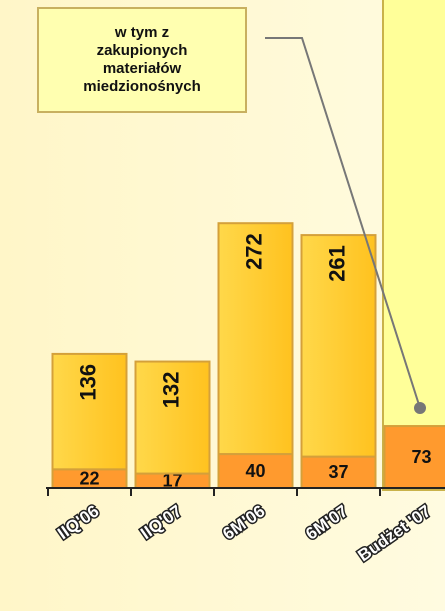 The width and height of the screenshot is (445, 611). What do you see at coordinates (170, 390) in the screenshot?
I see `value-label: 132` at bounding box center [170, 390].